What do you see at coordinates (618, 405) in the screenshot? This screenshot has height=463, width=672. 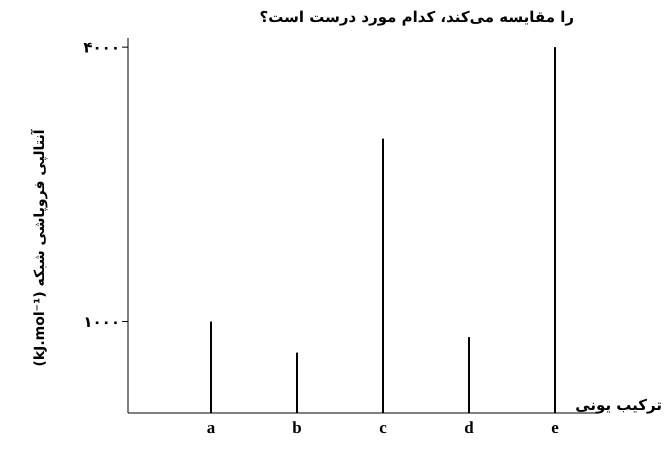 I see `x-axis-title: ترکیب یونی` at bounding box center [618, 405].